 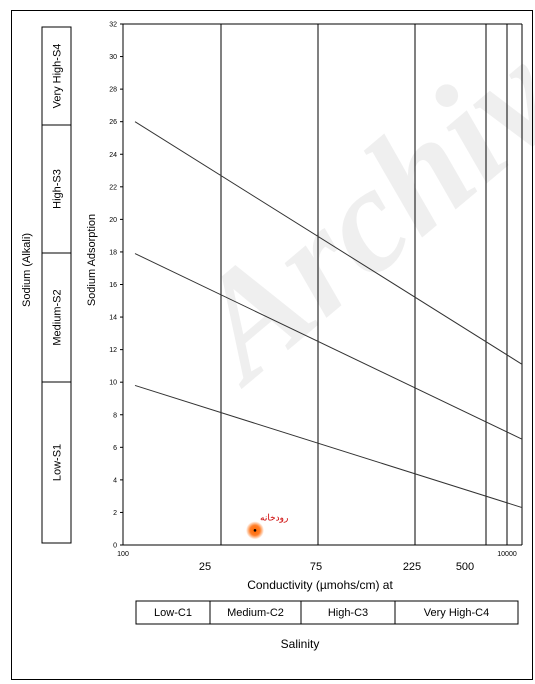 What do you see at coordinates (113, 122) in the screenshot?
I see `y-tick-label: 26` at bounding box center [113, 122].